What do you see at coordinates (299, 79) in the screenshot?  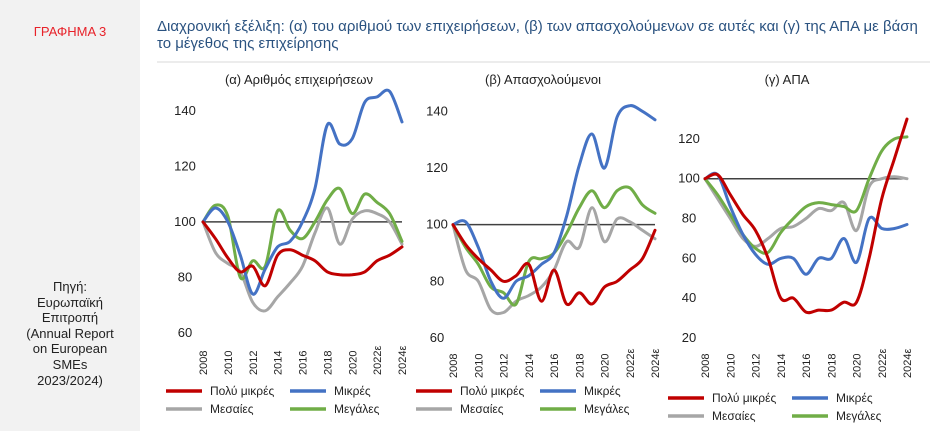 I see `chart-title: (α) Αριθμός επιχειρήσεων` at bounding box center [299, 79].